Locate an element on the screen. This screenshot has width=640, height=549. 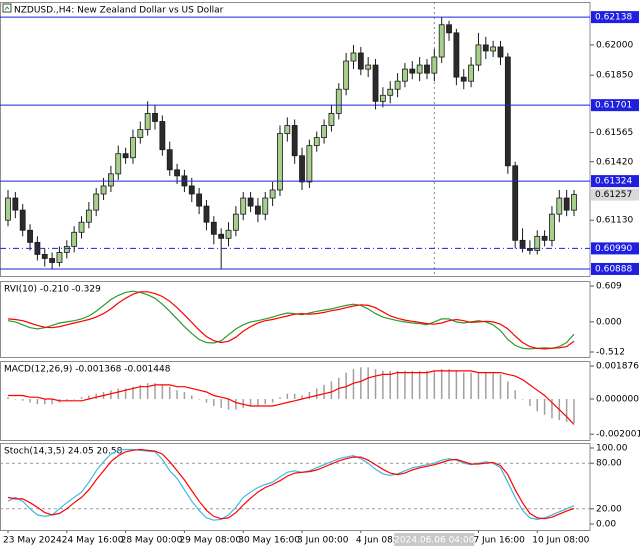
x-tick-label: 10 Jun 08:00 is located at coordinates (560, 541).